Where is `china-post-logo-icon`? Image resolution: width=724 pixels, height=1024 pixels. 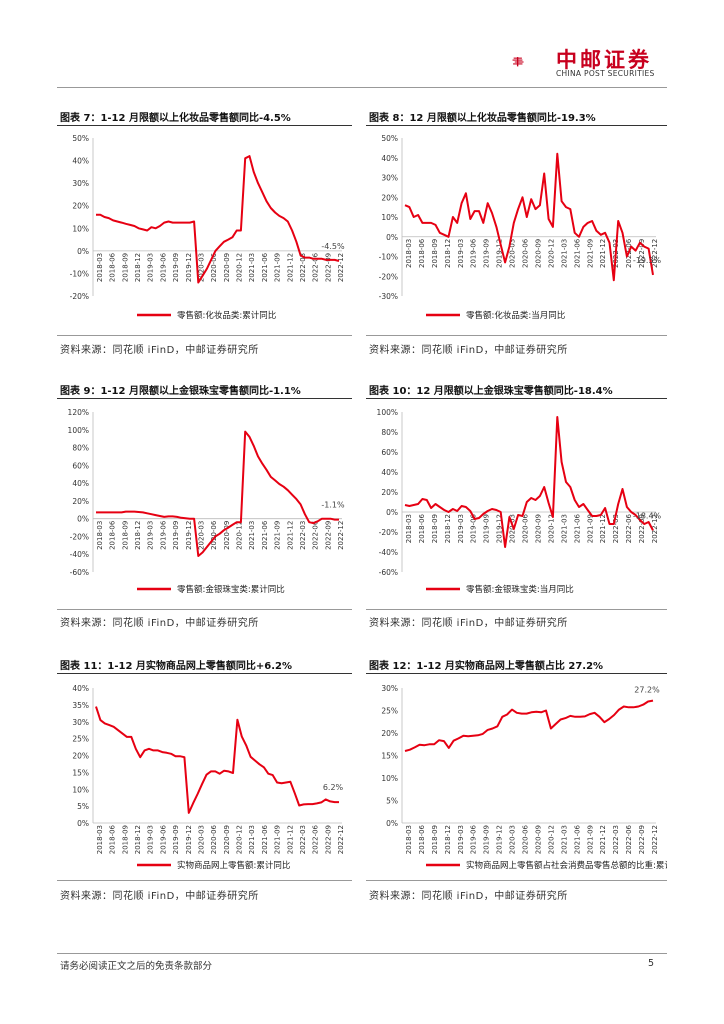 china-post-logo-icon is located at coordinates (518, 62).